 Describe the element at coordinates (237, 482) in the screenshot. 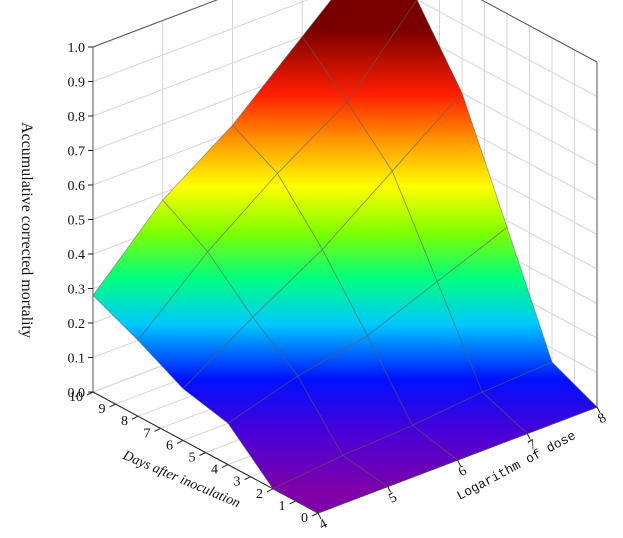

I see `day-tick-label: 3` at that location.